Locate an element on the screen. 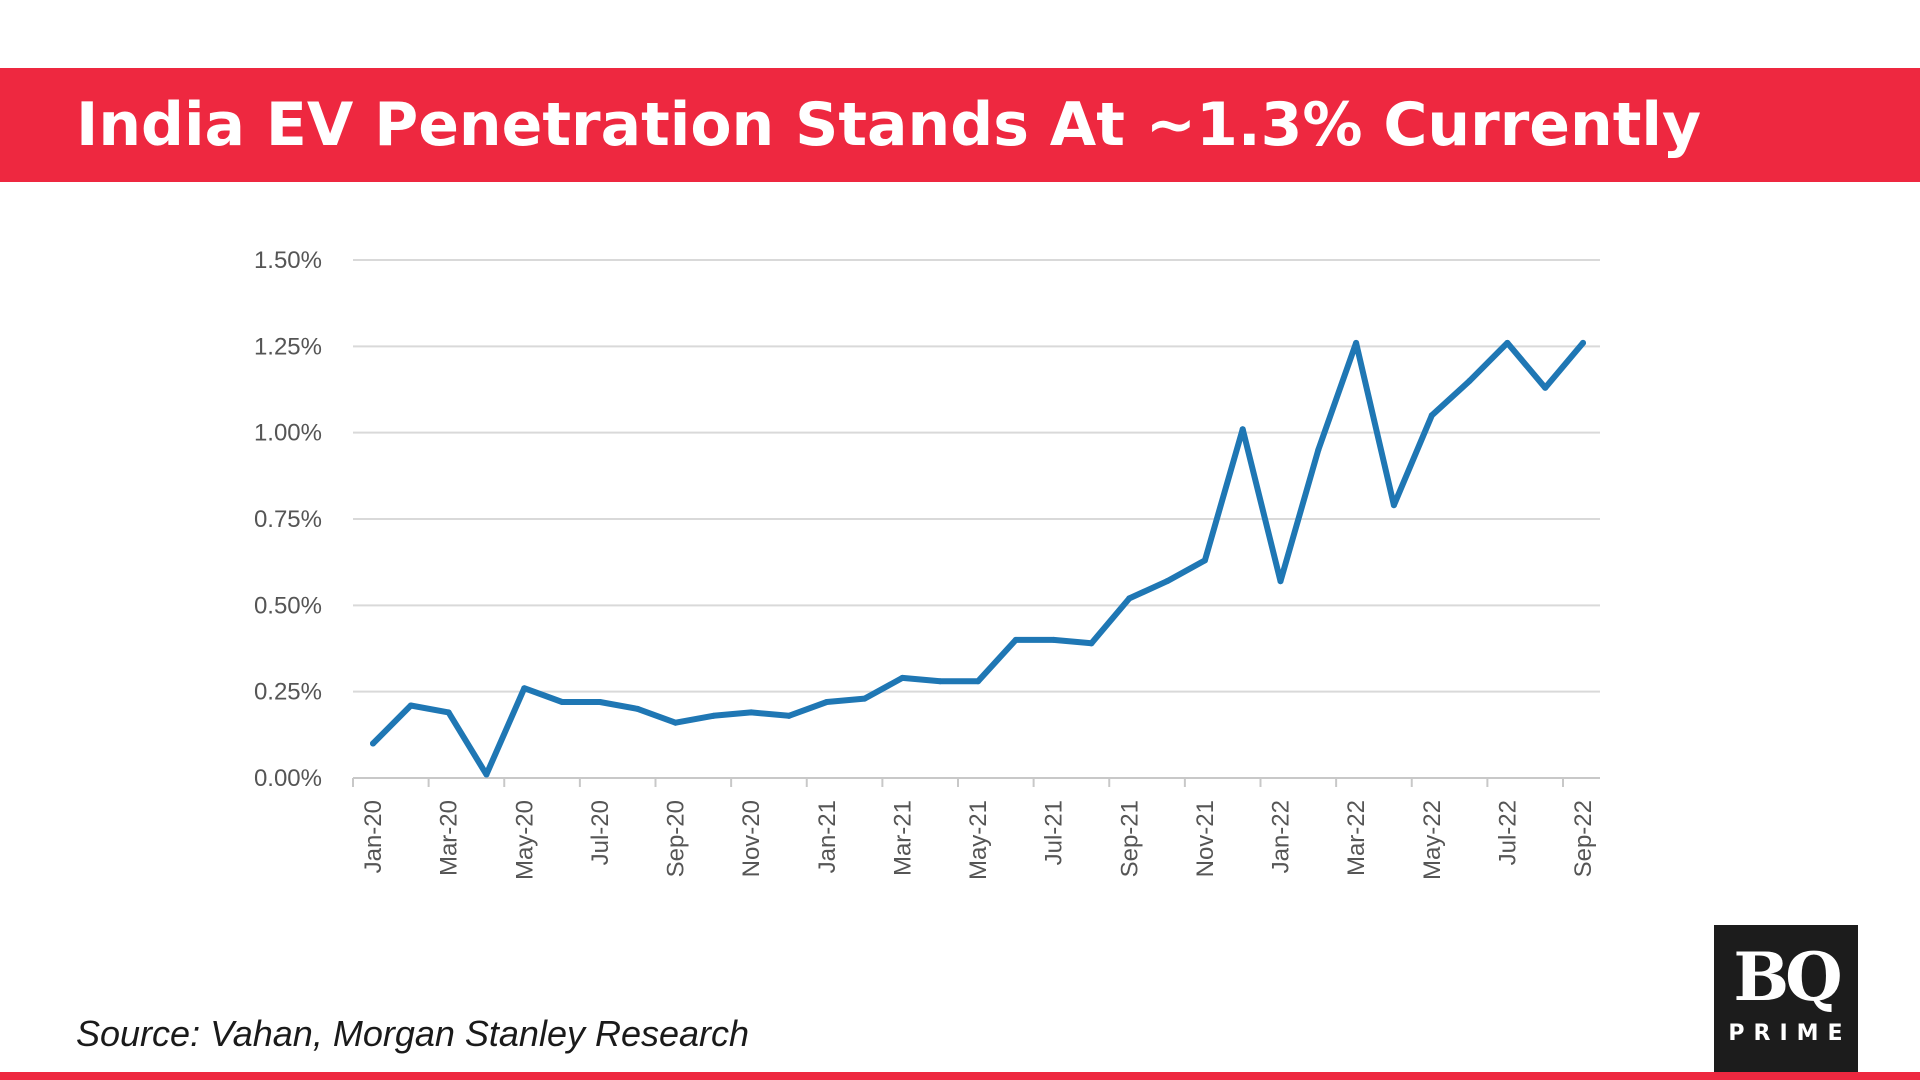  x-tick-label: May-21 is located at coordinates (978, 840).